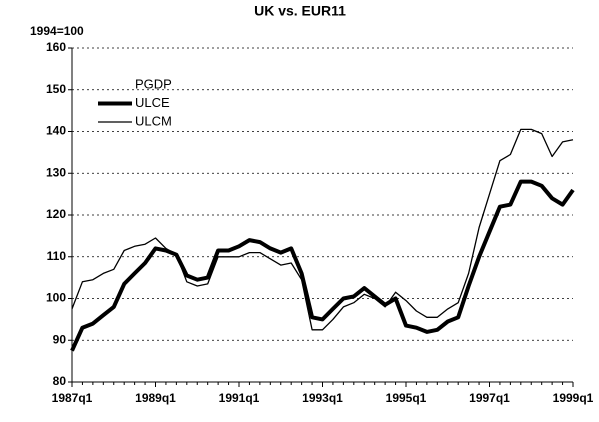 This screenshot has width=599, height=422. Describe the element at coordinates (56, 89) in the screenshot. I see `y-tick-label: 150` at that location.